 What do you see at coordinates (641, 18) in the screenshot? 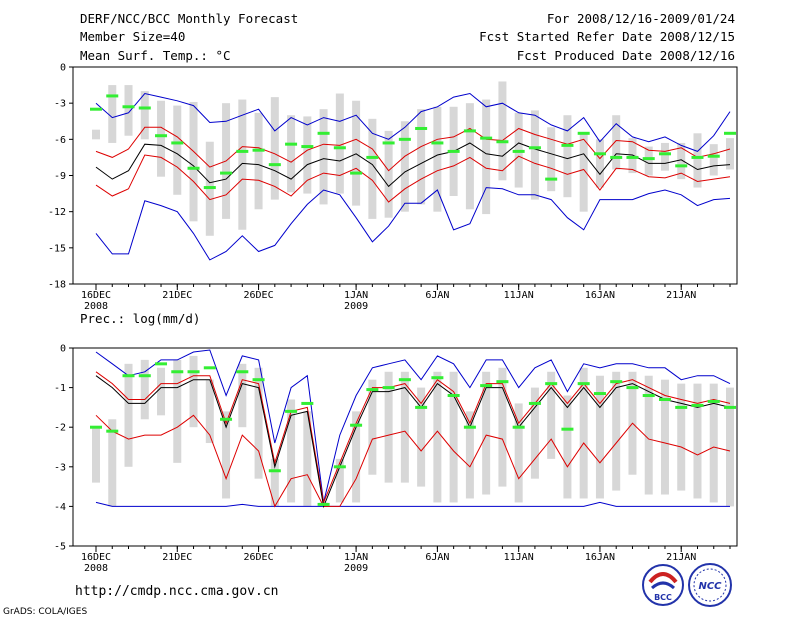
I see `forecast-period: For 2008/12/16-2009/01/24` at bounding box center [641, 18].